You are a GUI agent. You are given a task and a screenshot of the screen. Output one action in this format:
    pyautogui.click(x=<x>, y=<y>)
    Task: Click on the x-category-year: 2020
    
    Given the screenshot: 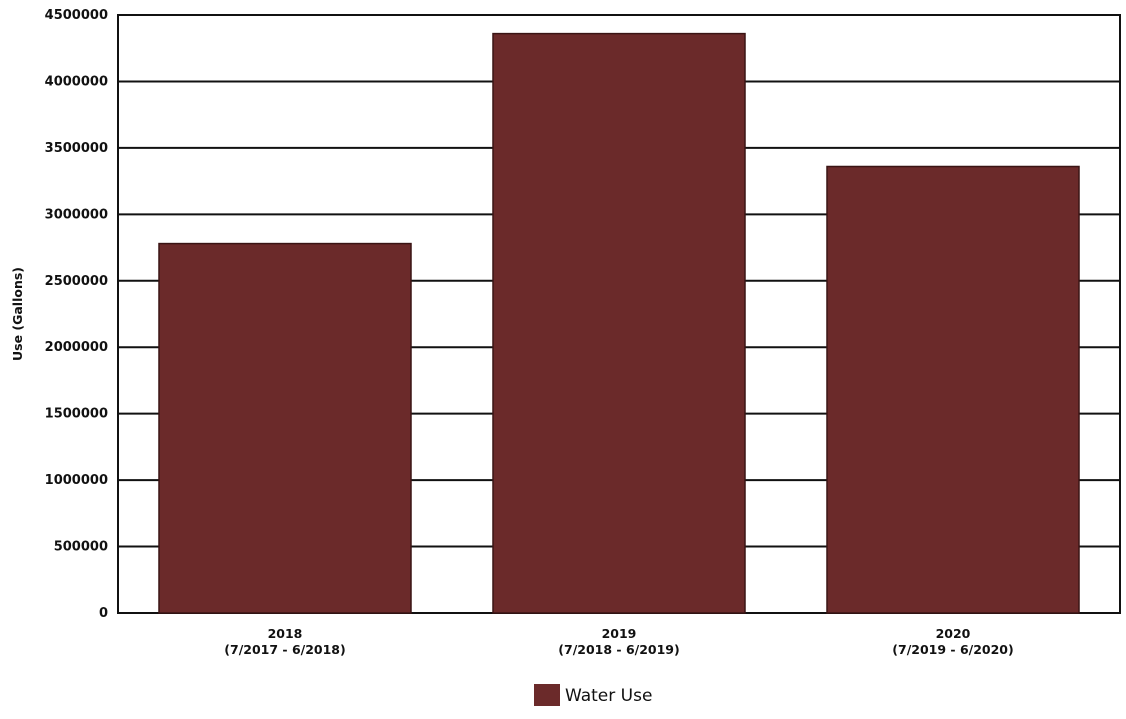 What is the action you would take?
    pyautogui.click(x=953, y=633)
    